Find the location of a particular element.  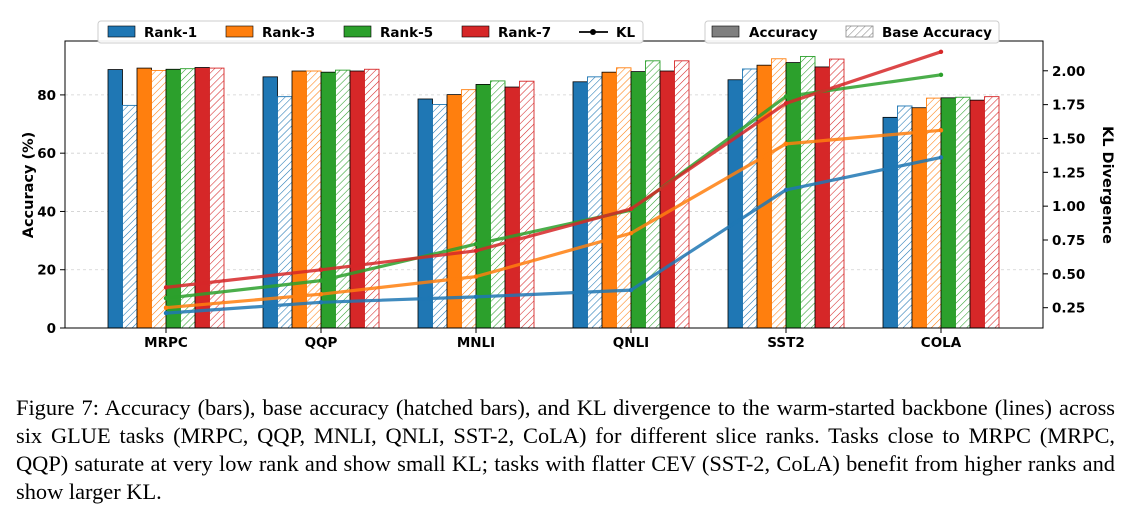

y-axis-label: Accuracy (%) is located at coordinates (29, 185).